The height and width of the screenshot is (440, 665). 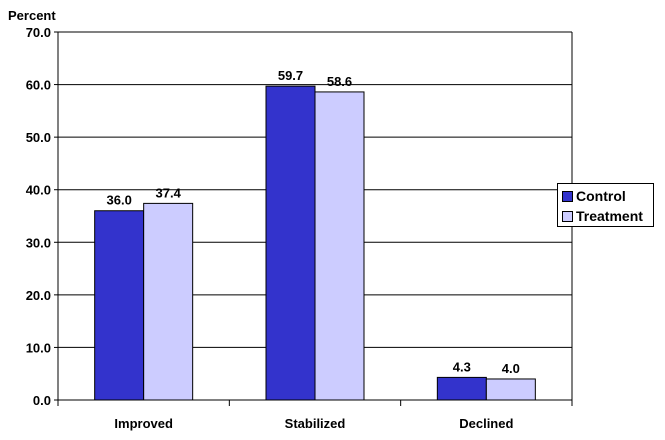 I want to click on legend-swatch-treatment, so click(x=567, y=216).